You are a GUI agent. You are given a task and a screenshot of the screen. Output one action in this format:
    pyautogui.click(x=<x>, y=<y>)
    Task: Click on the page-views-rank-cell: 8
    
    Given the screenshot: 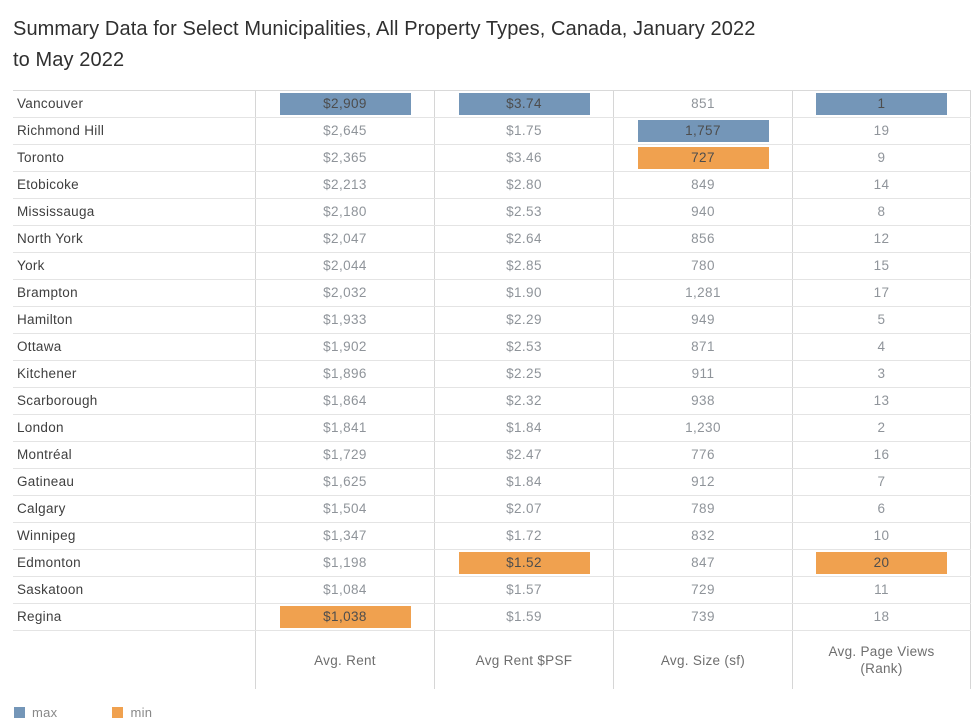 What is the action you would take?
    pyautogui.click(x=881, y=212)
    